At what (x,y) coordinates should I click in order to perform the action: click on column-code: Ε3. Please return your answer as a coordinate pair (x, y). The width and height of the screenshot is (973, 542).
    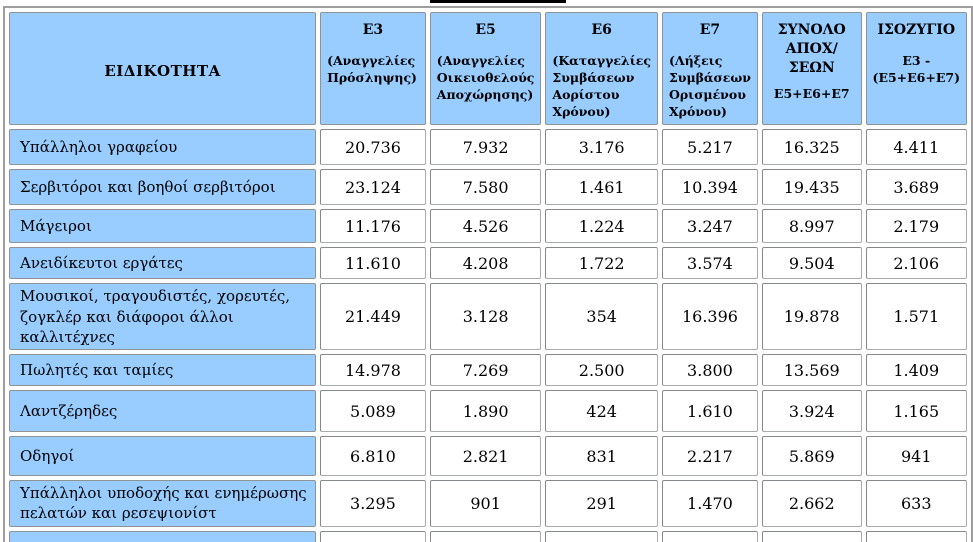
    Looking at the image, I should click on (373, 30).